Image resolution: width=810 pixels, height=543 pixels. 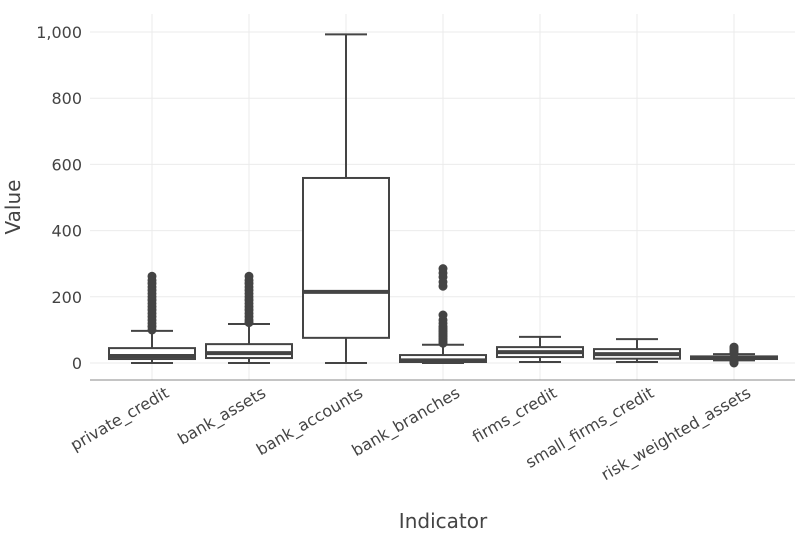 What do you see at coordinates (59, 32) in the screenshot?
I see `y-tick-label: 1,000` at bounding box center [59, 32].